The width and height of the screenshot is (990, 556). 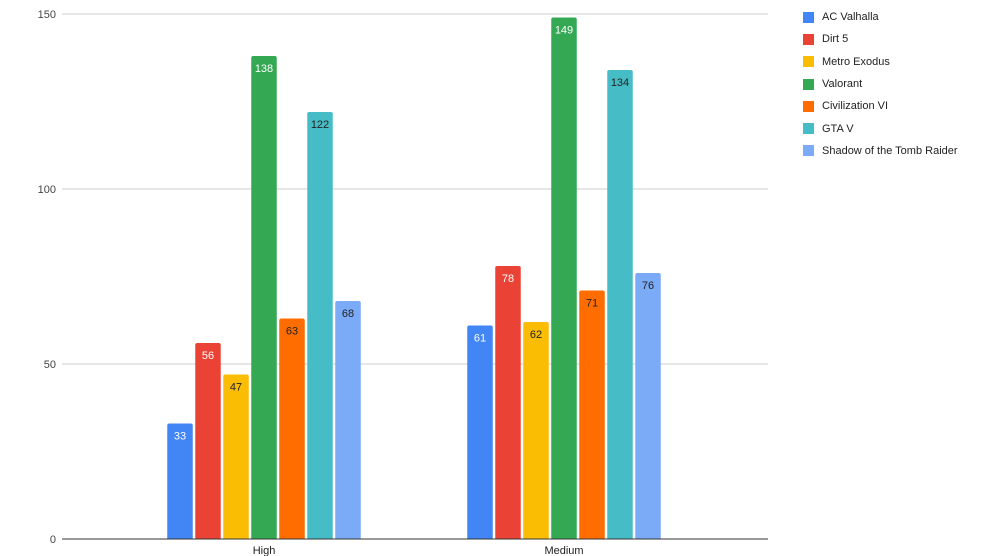 What do you see at coordinates (236, 388) in the screenshot?
I see `bar-value-label: 47` at bounding box center [236, 388].